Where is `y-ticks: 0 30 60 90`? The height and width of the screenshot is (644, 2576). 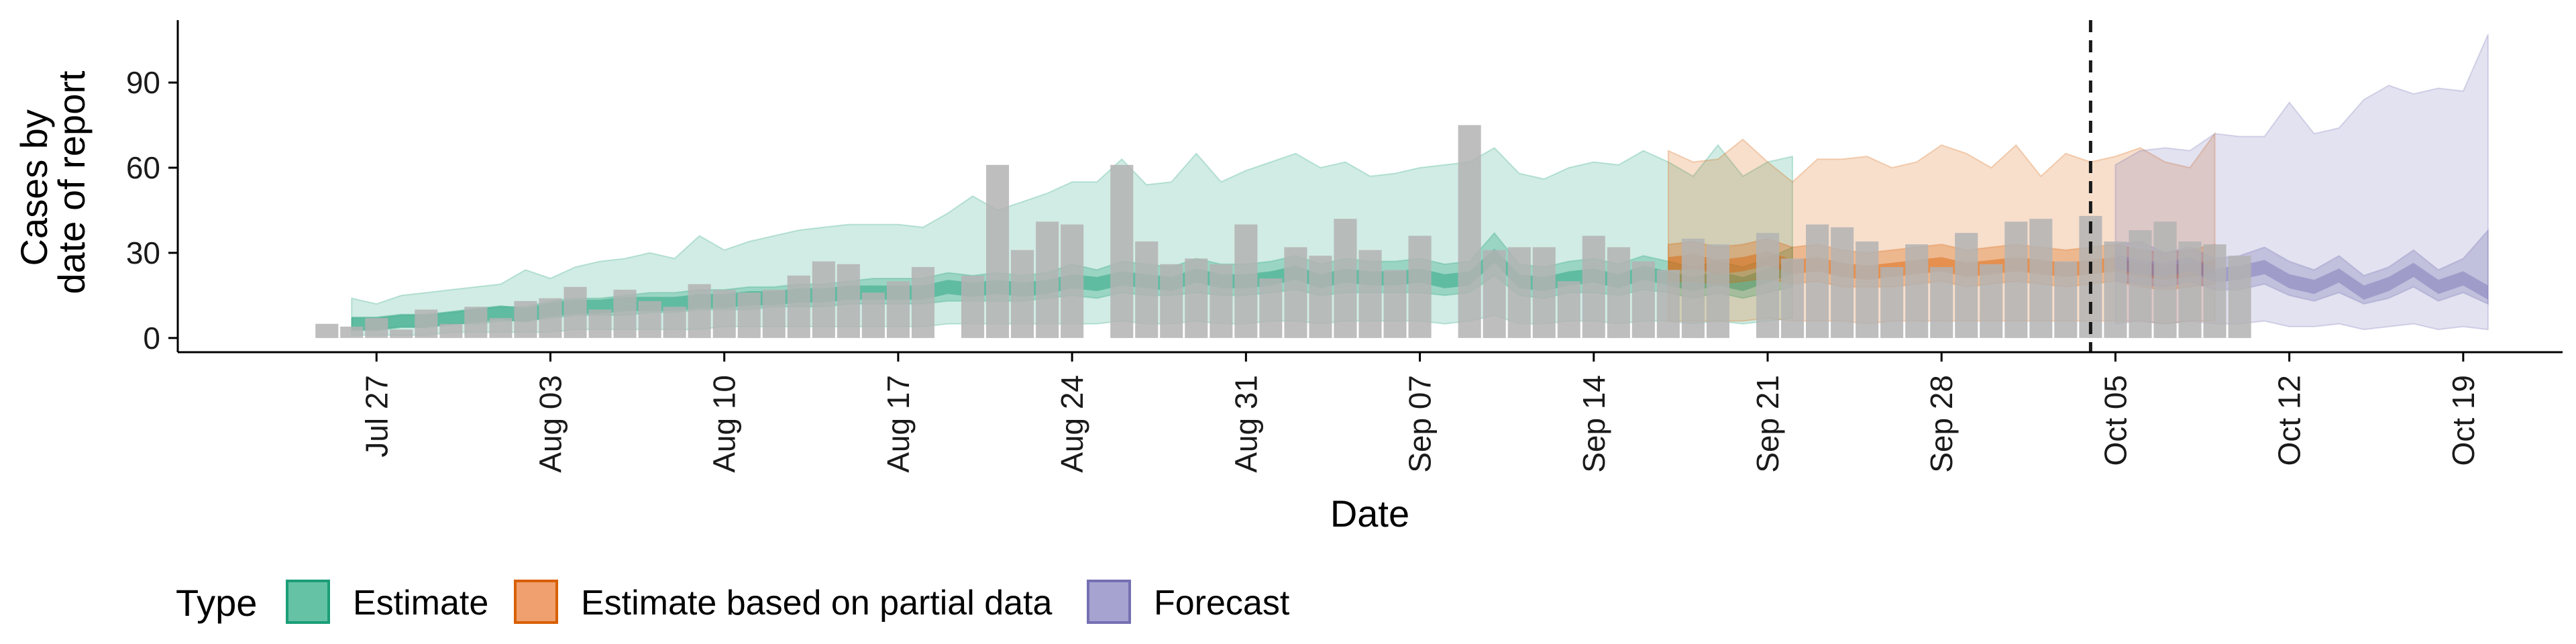 y-ticks: 0 30 60 90 is located at coordinates (152, 210).